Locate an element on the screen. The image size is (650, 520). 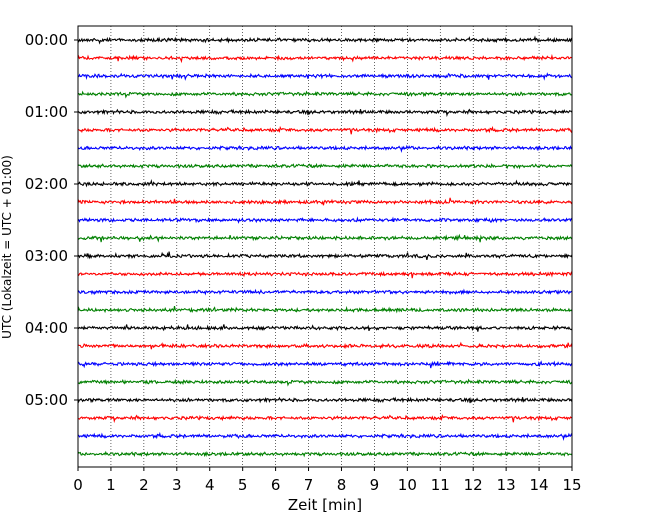
x-tick-label: 6 is located at coordinates (276, 485).